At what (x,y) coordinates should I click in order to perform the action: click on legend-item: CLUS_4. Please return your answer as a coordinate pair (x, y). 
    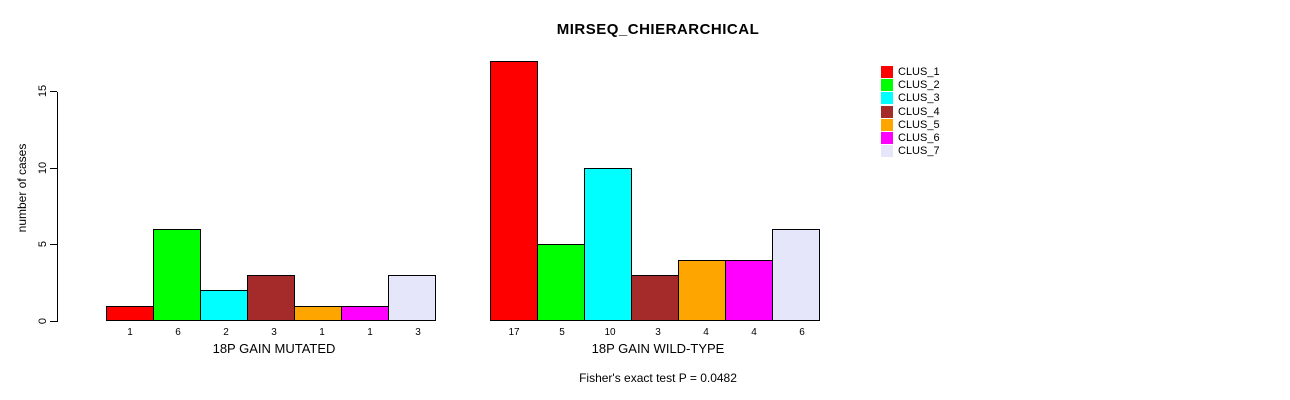
    Looking at the image, I should click on (910, 111).